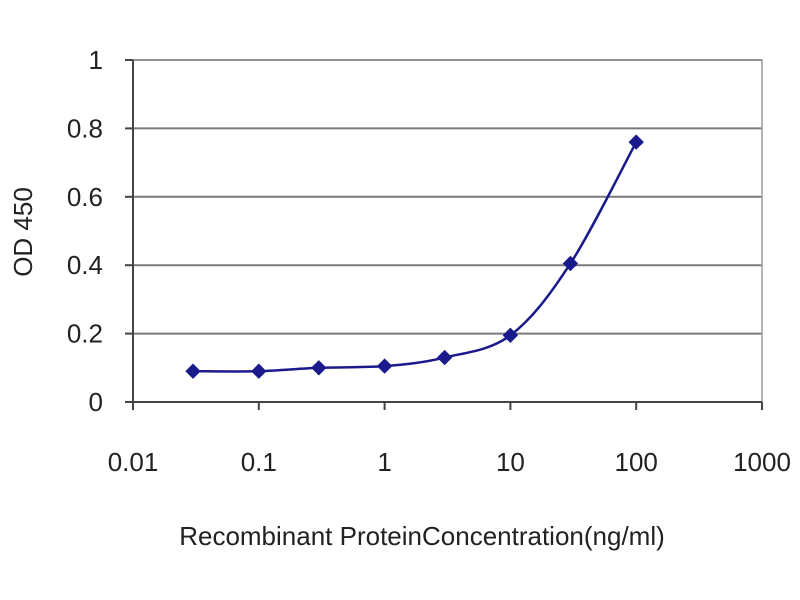 This screenshot has height=600, width=800. Describe the element at coordinates (96, 60) in the screenshot. I see `y-tick-label: 1` at that location.